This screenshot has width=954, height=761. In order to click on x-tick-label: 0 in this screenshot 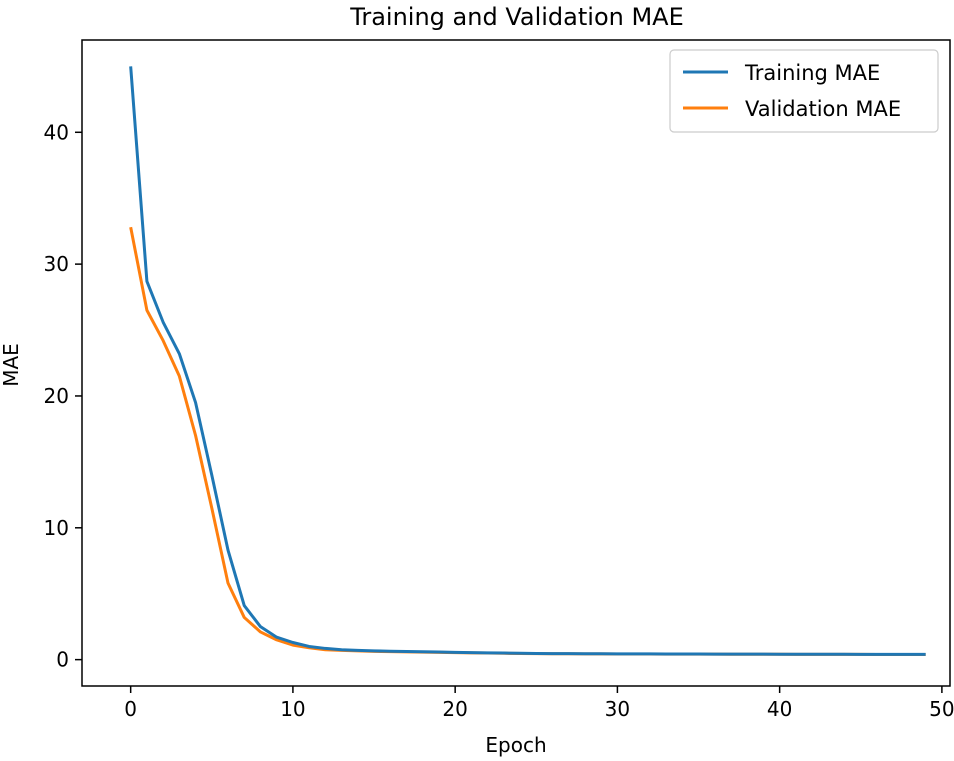, I will do `click(130, 709)`.